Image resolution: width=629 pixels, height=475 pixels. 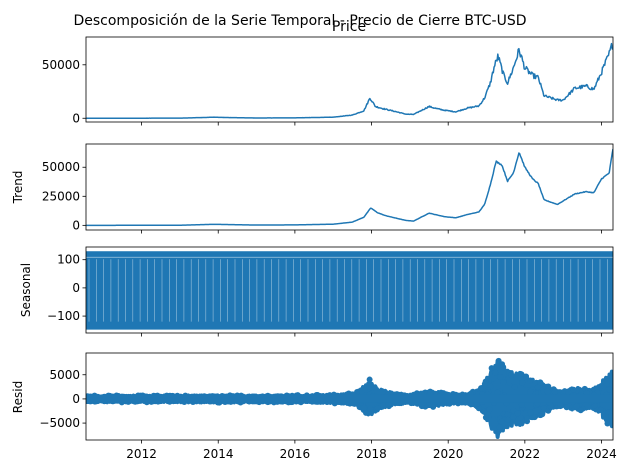 I want to click on x-tick-label: 2014, so click(x=218, y=454).